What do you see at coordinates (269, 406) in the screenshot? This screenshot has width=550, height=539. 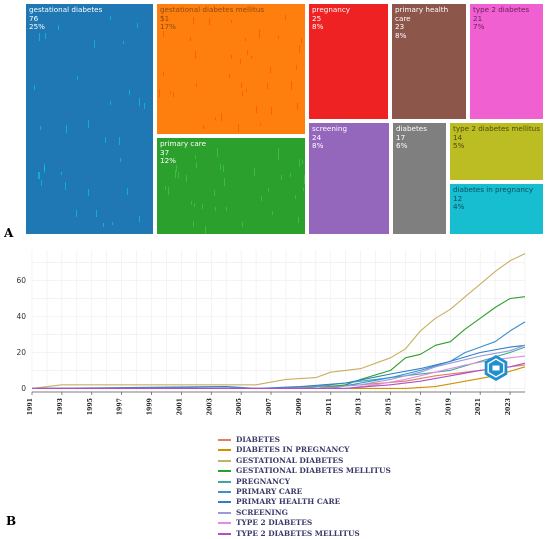 I see `x-tick-label: 2007` at bounding box center [269, 406].